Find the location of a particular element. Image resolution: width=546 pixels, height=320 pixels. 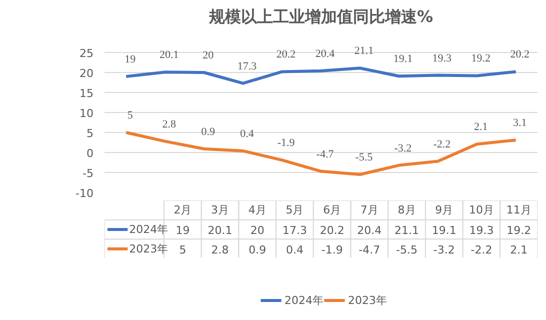

x-tick-label: 9月 is located at coordinates (444, 210).